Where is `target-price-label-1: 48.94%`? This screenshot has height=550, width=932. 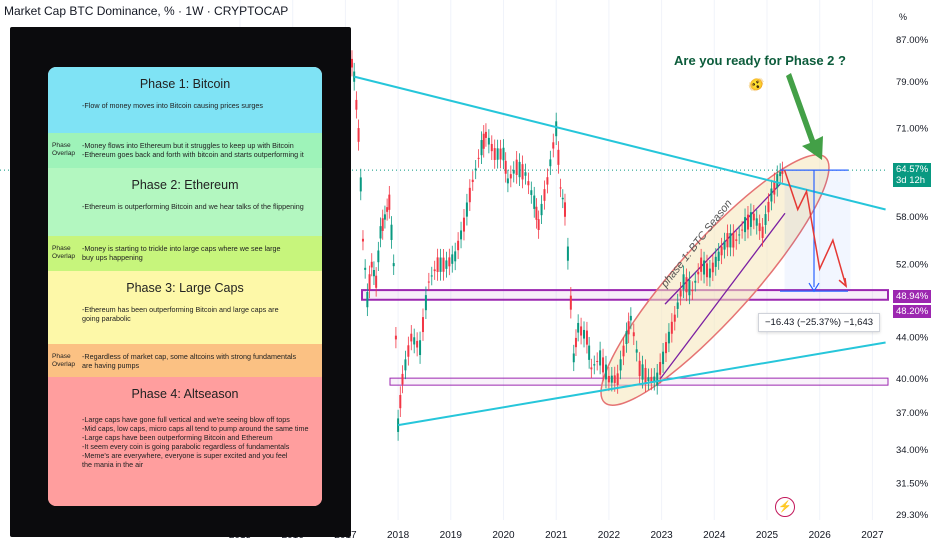 target-price-label-1: 48.94% is located at coordinates (912, 296).